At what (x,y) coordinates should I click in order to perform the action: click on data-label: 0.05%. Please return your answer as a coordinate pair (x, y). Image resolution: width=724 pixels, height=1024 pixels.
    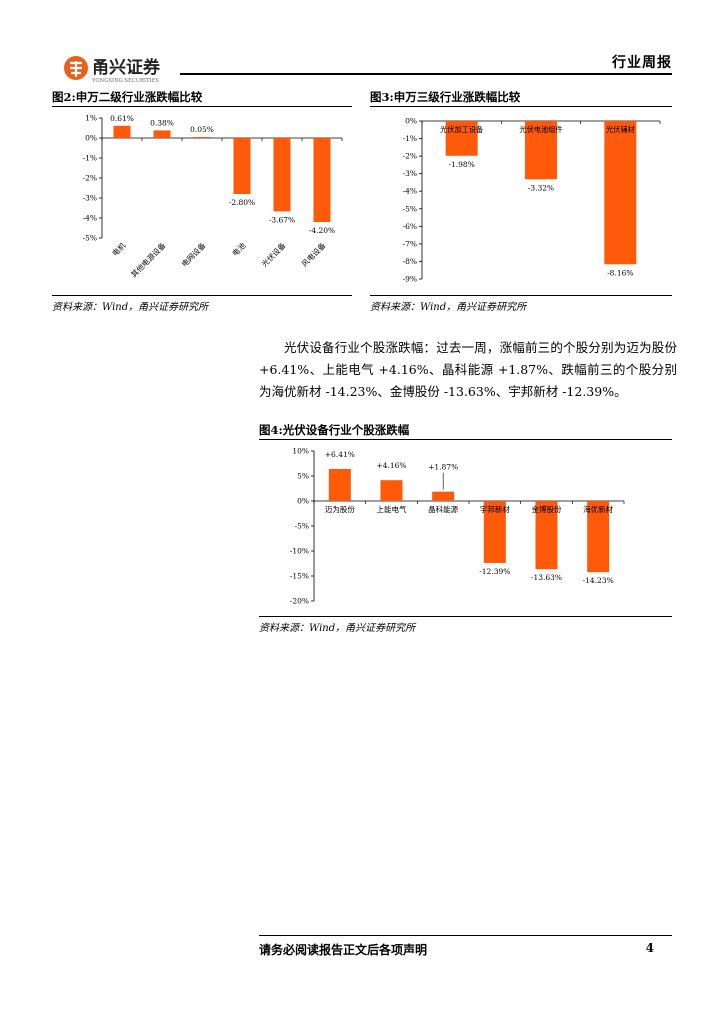
    Looking at the image, I should click on (202, 129).